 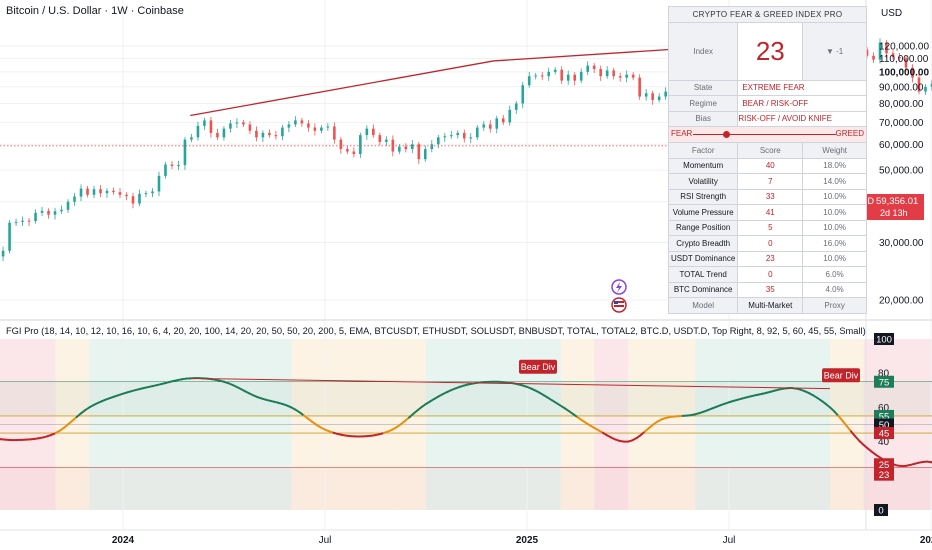 What do you see at coordinates (767, 196) in the screenshot?
I see `factor-row: RSI Strength 33 10.0%` at bounding box center [767, 196].